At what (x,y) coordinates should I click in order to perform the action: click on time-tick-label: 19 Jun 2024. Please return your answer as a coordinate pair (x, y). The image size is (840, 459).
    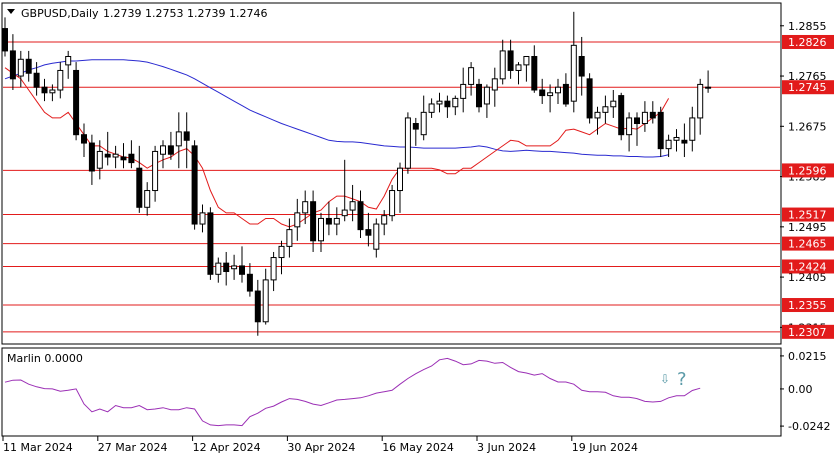
    Looking at the image, I should click on (605, 447).